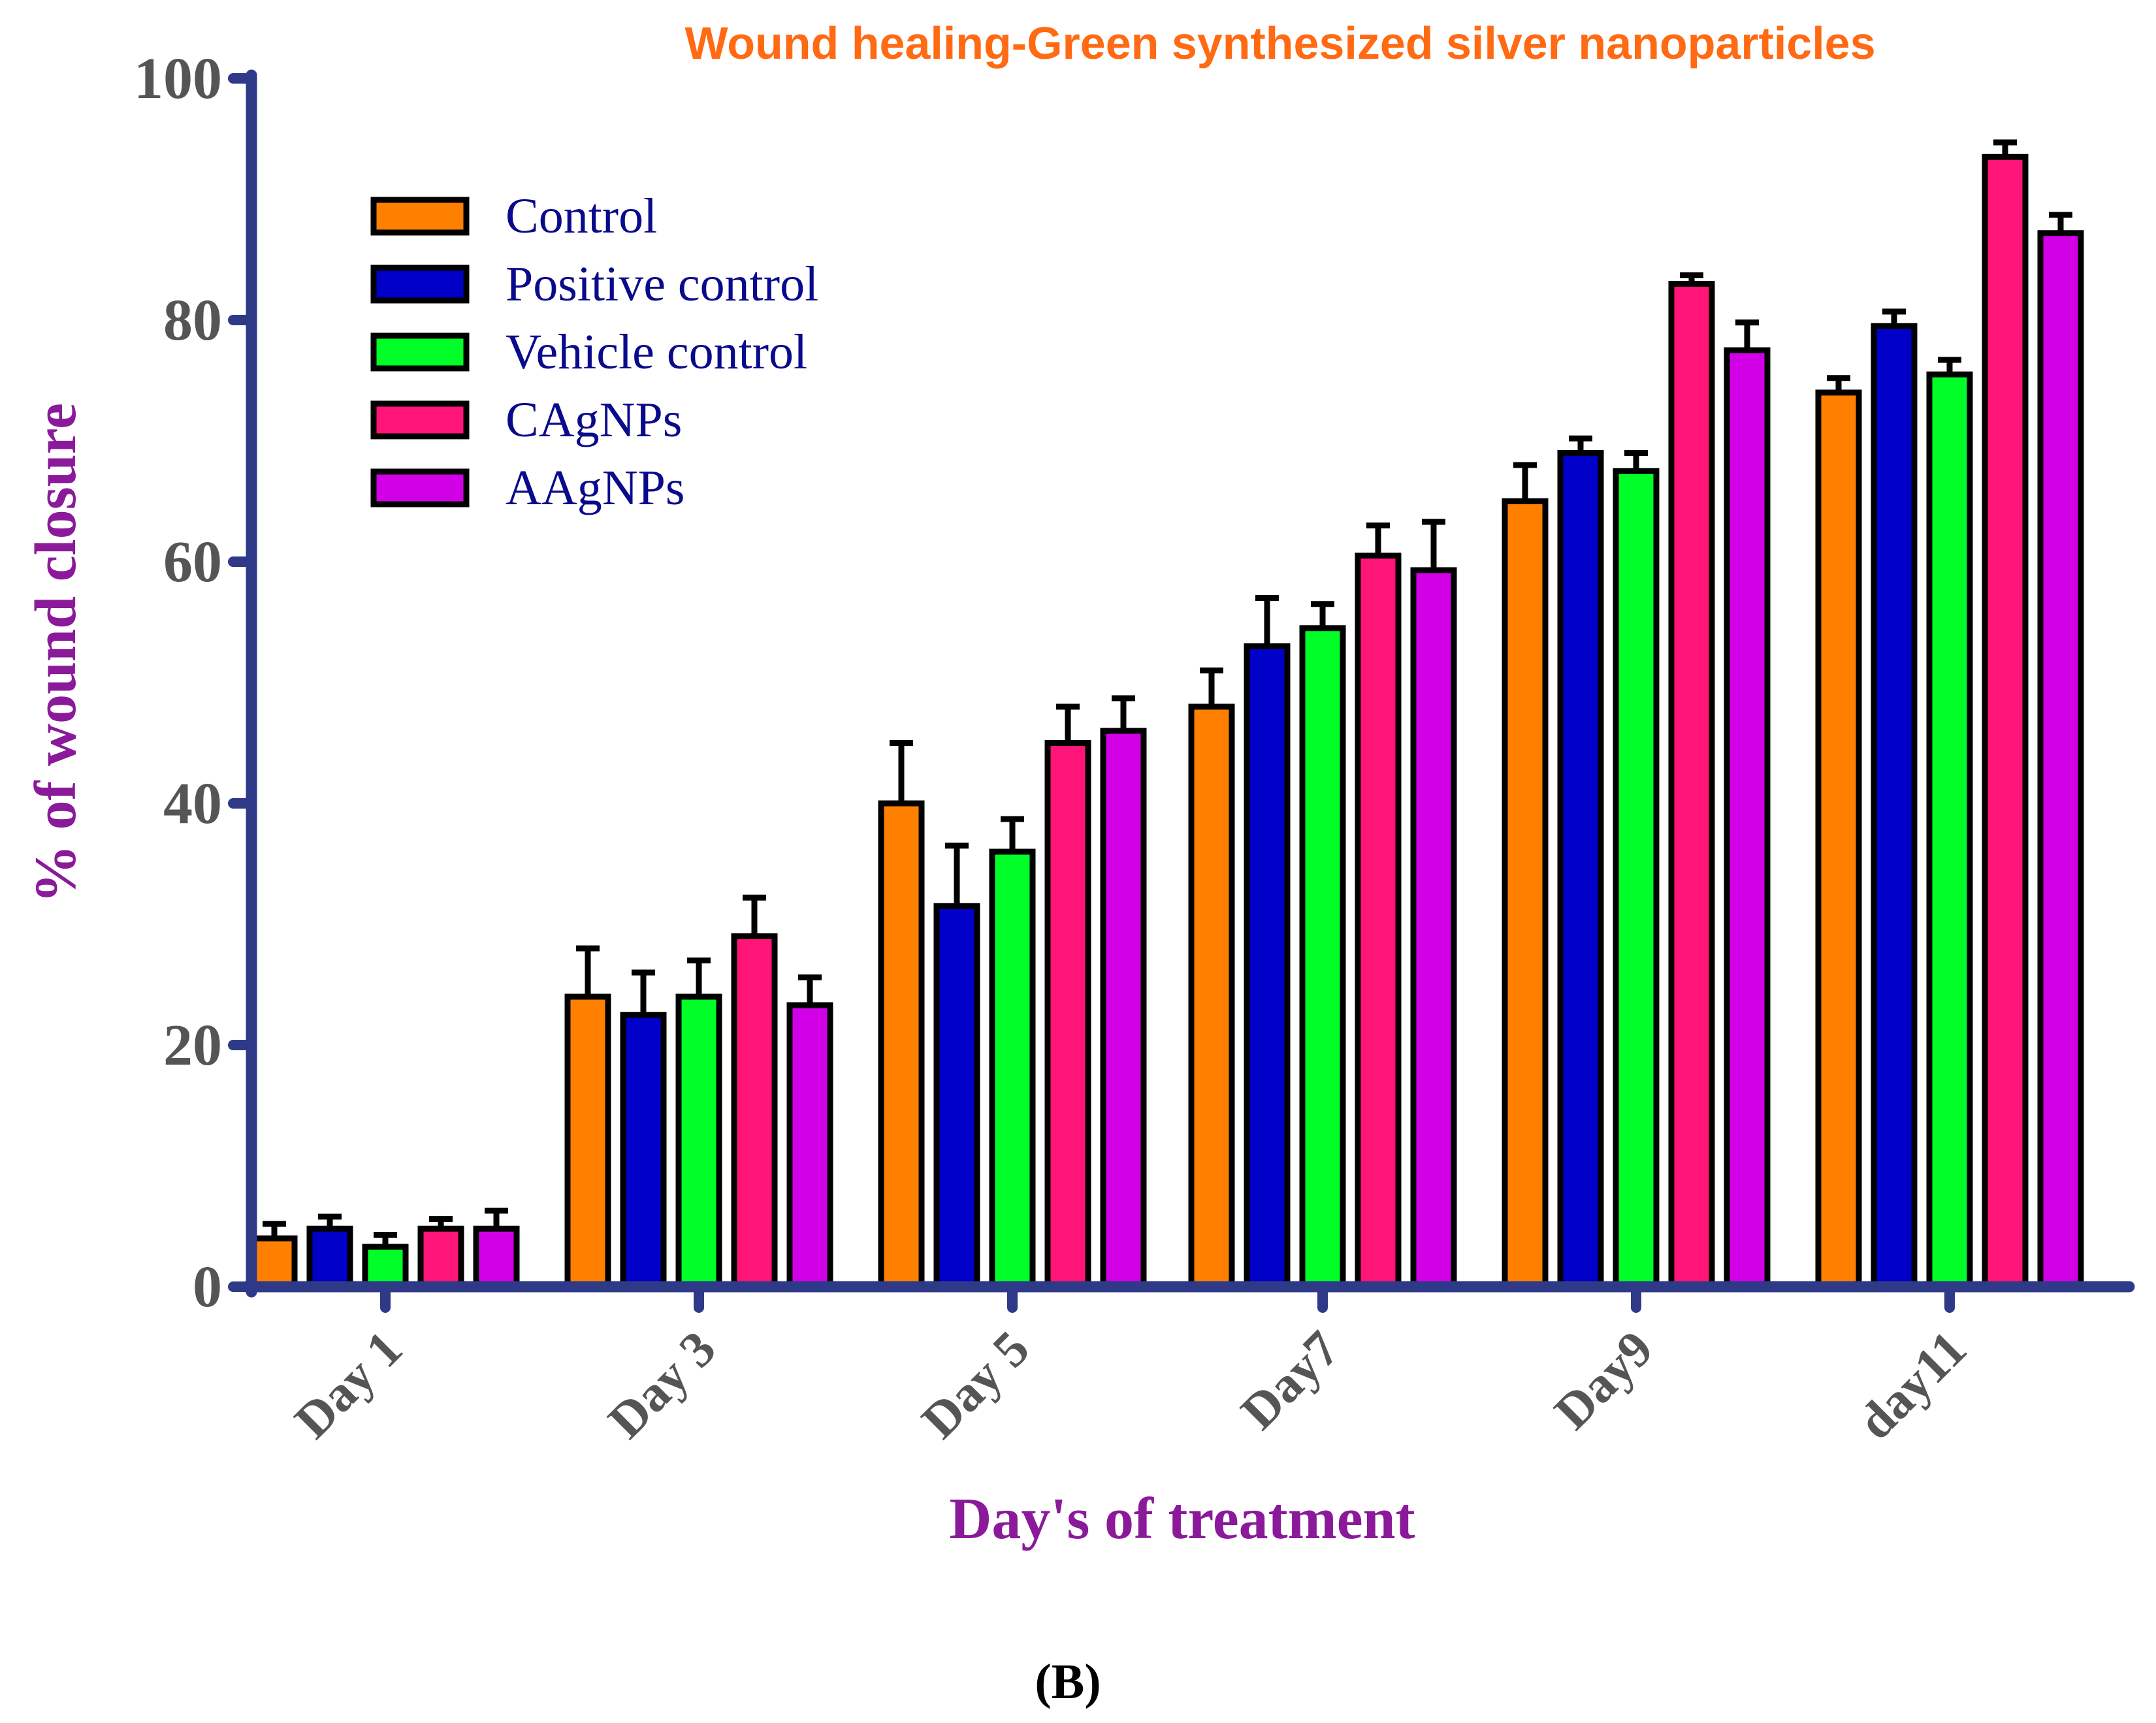 The image size is (2156, 1723). Describe the element at coordinates (1949, 830) in the screenshot. I see `bar-vehicle-control-day11` at that location.